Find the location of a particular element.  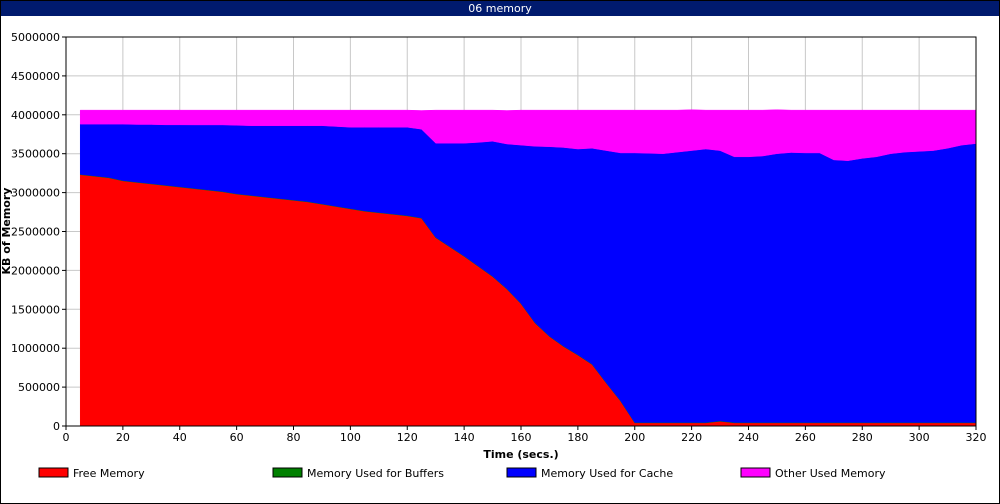

legend-swatch-free-memory is located at coordinates (53, 472).